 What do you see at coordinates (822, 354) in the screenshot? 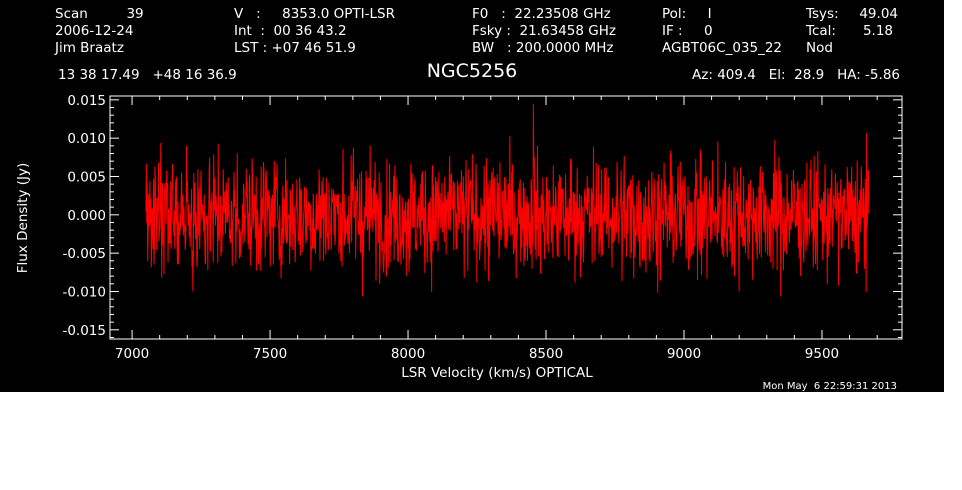
I see `x-tick-label: 9500` at bounding box center [822, 354].